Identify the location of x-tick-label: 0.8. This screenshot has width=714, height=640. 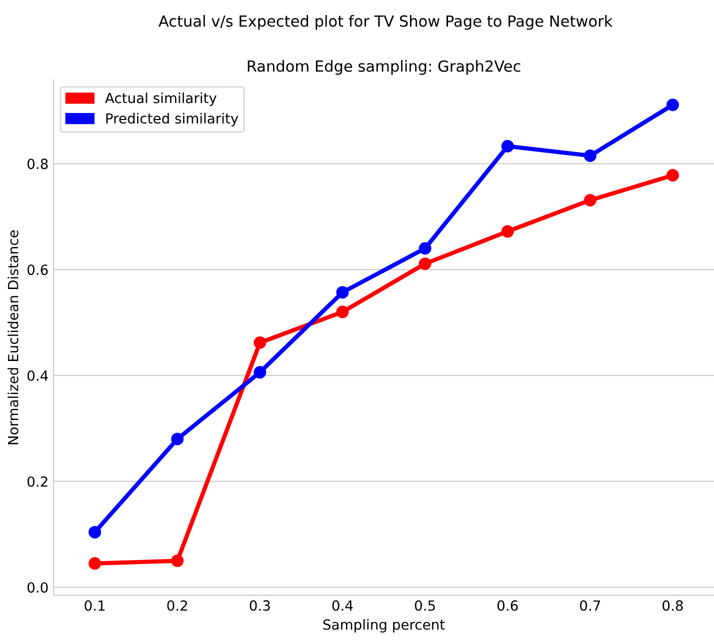
(672, 605).